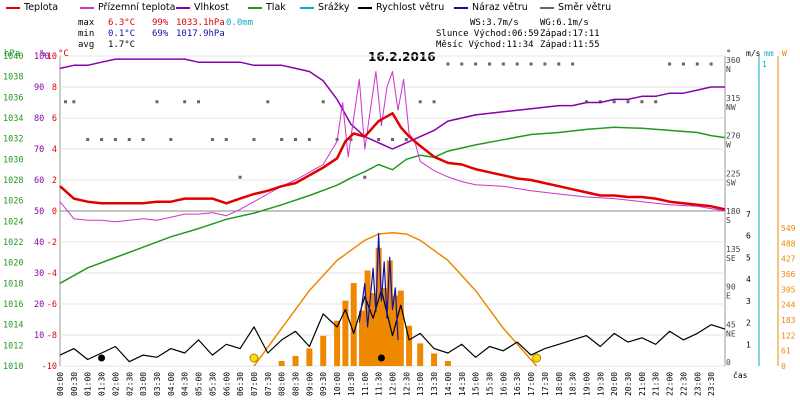  Describe the element at coordinates (52, 305) in the screenshot. I see `tick-c: -6` at that location.